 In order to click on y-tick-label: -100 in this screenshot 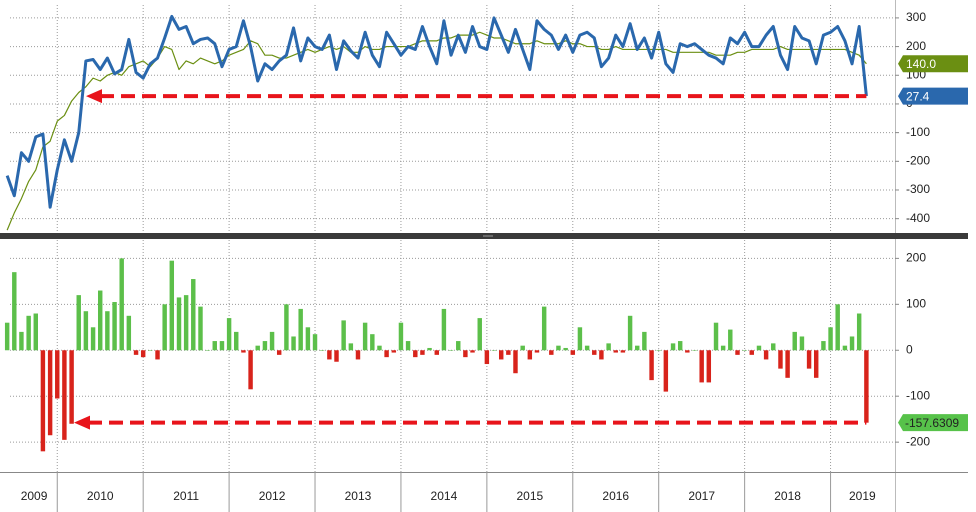, I will do `click(918, 132)`.